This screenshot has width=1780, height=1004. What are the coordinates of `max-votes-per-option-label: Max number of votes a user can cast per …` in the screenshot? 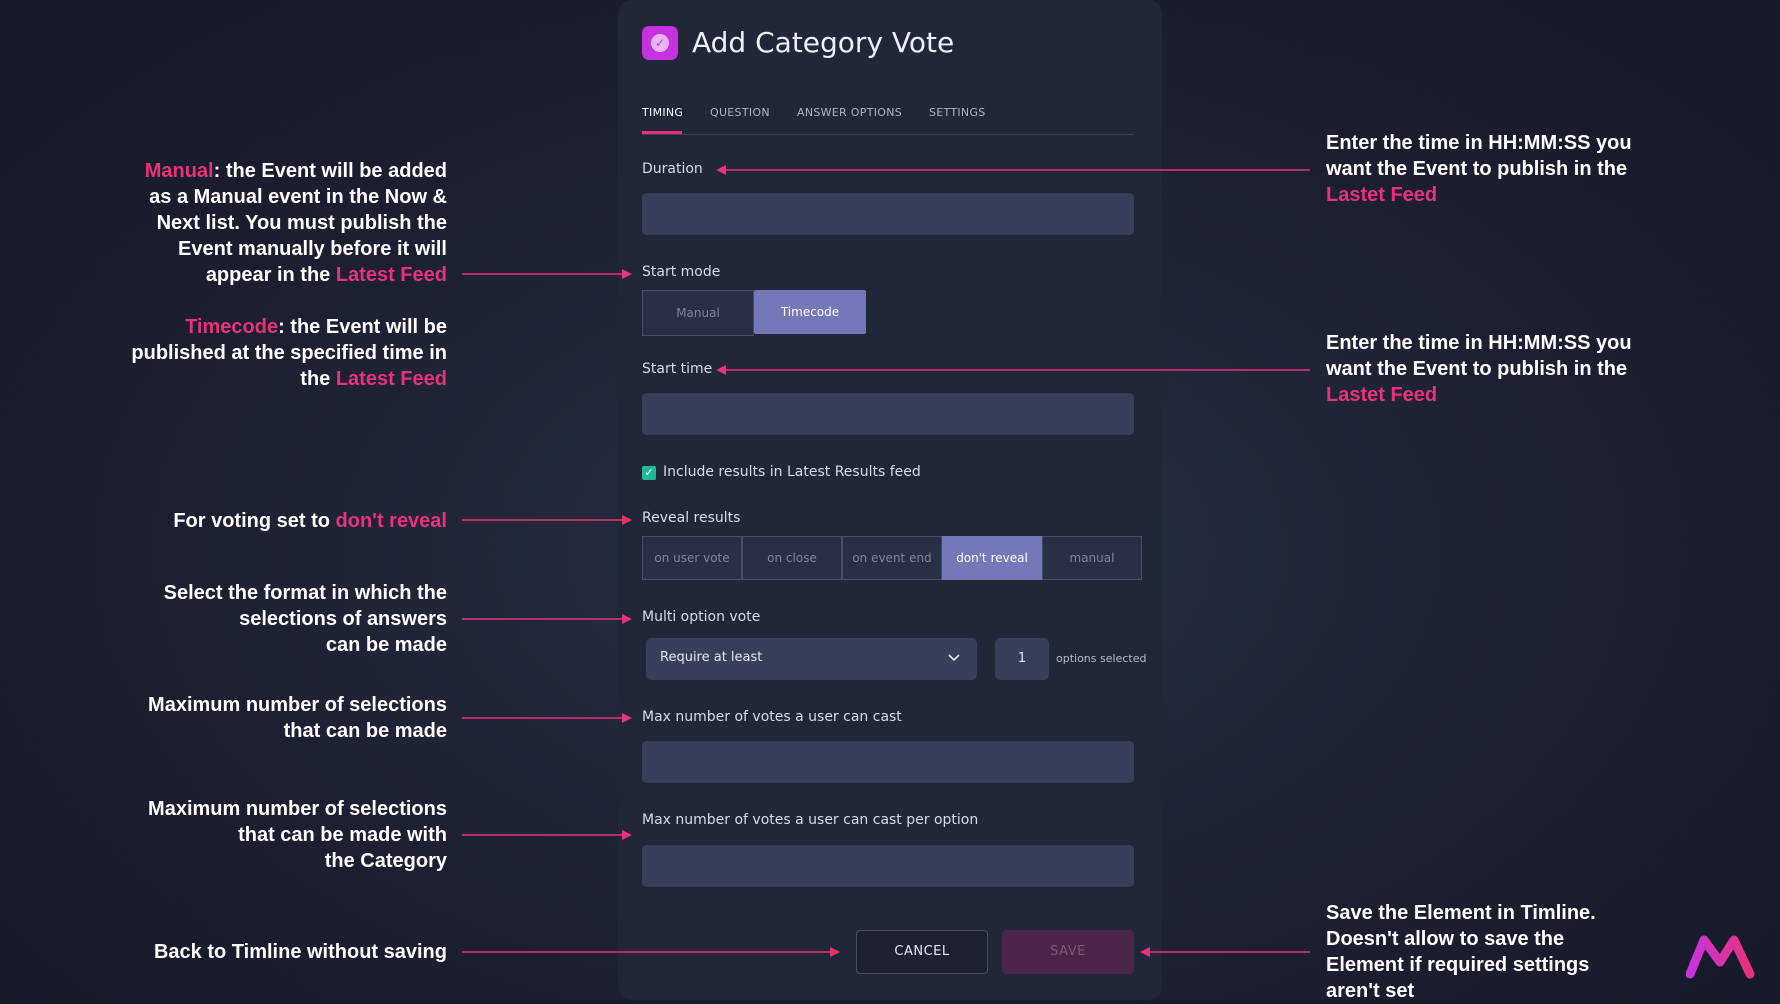 It's located at (810, 820).